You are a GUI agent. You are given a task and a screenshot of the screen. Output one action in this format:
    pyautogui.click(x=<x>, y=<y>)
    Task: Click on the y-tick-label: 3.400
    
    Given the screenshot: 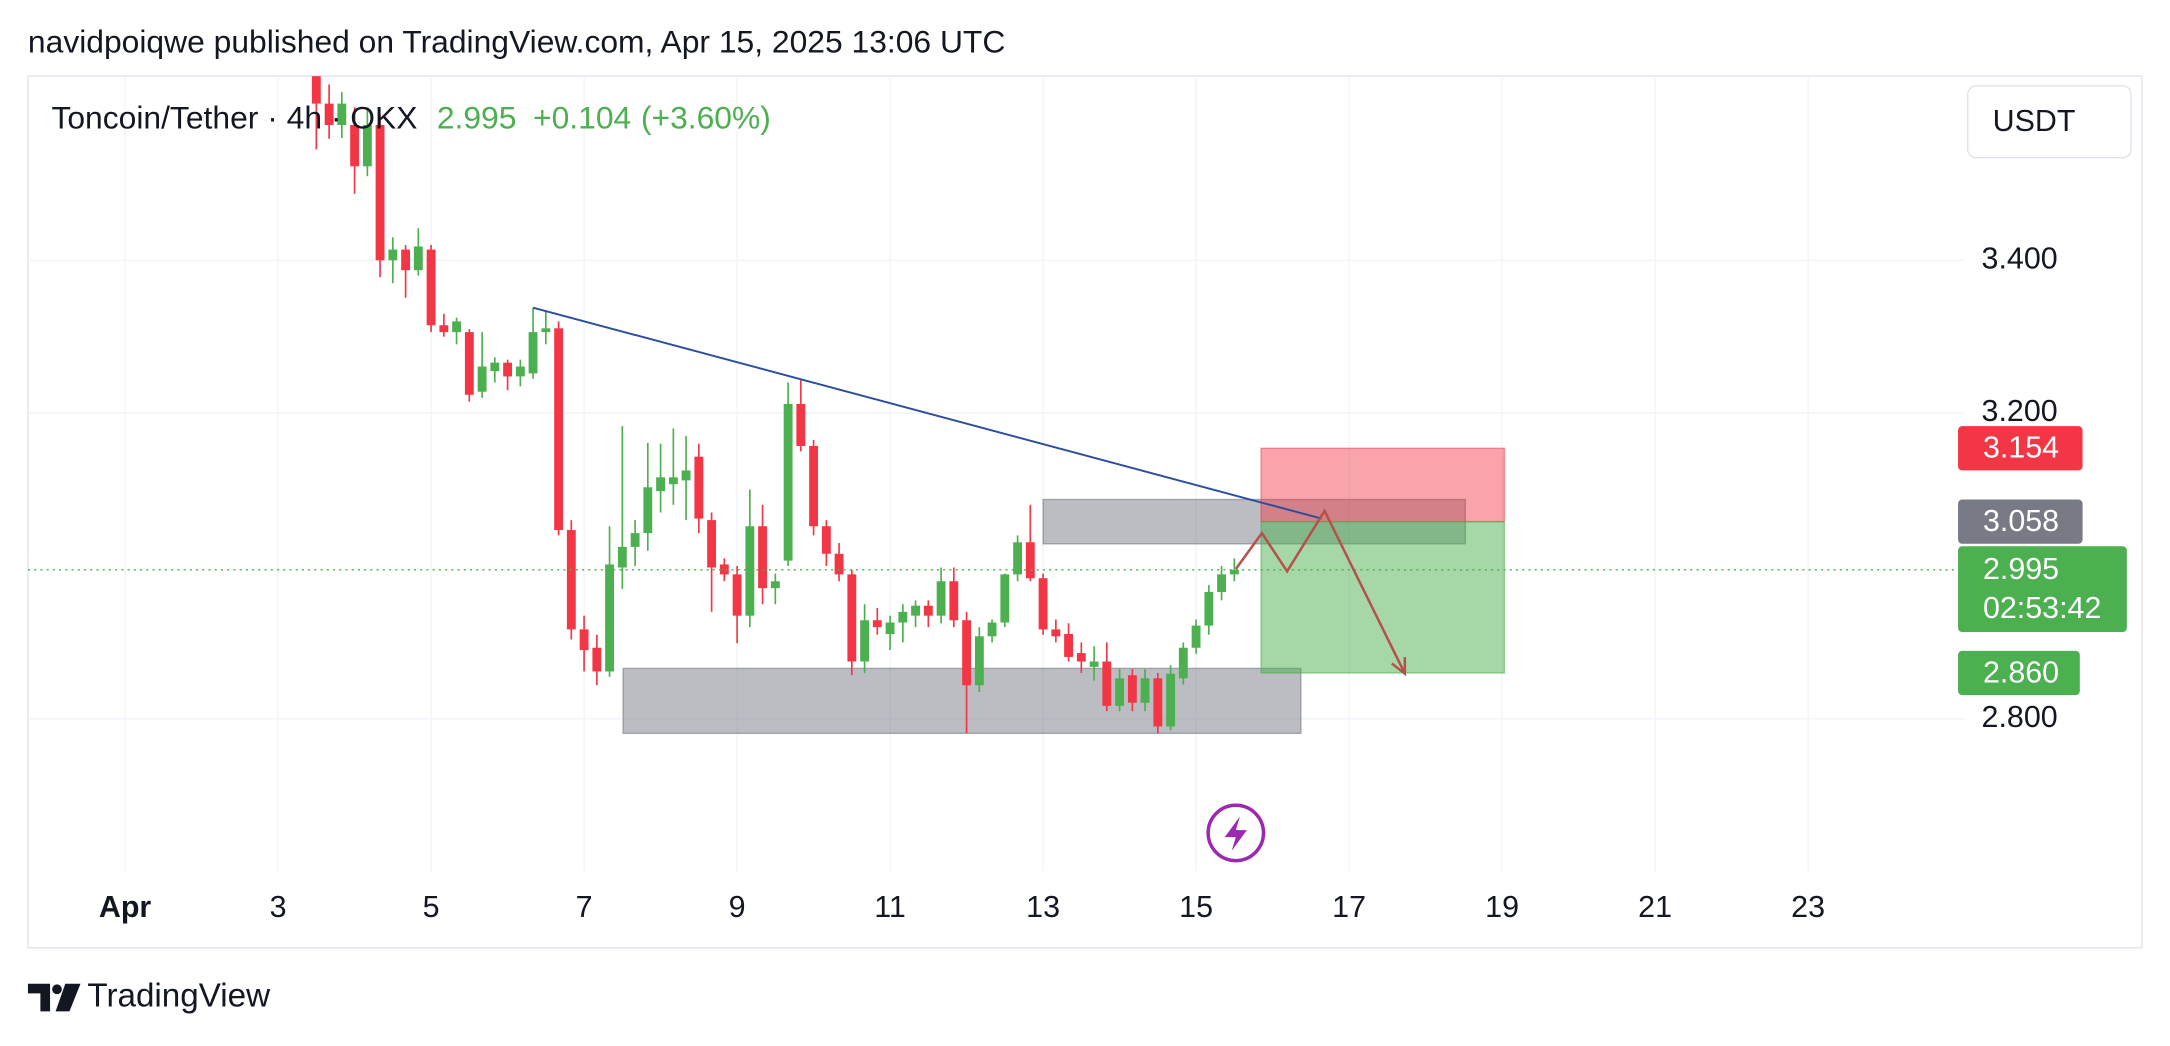 What is the action you would take?
    pyautogui.click(x=2020, y=258)
    